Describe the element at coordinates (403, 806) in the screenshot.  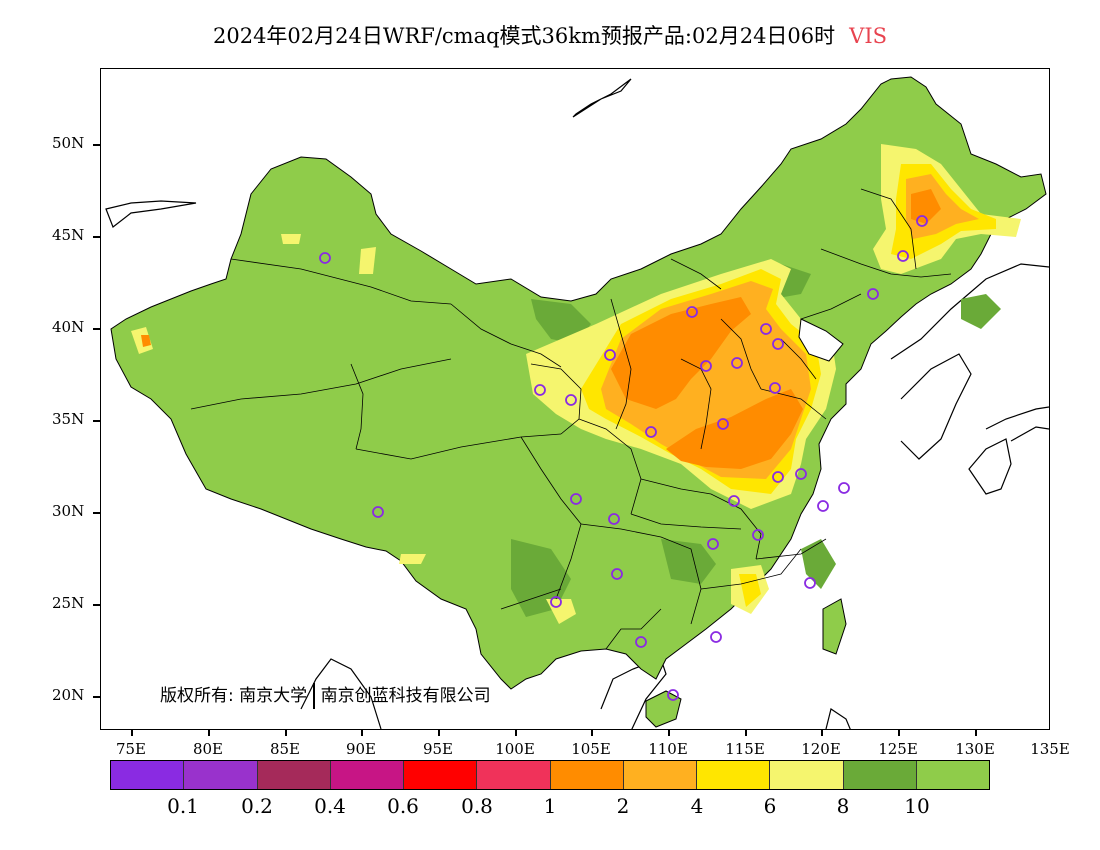
I see `colorbar-label: 0.6` at that location.